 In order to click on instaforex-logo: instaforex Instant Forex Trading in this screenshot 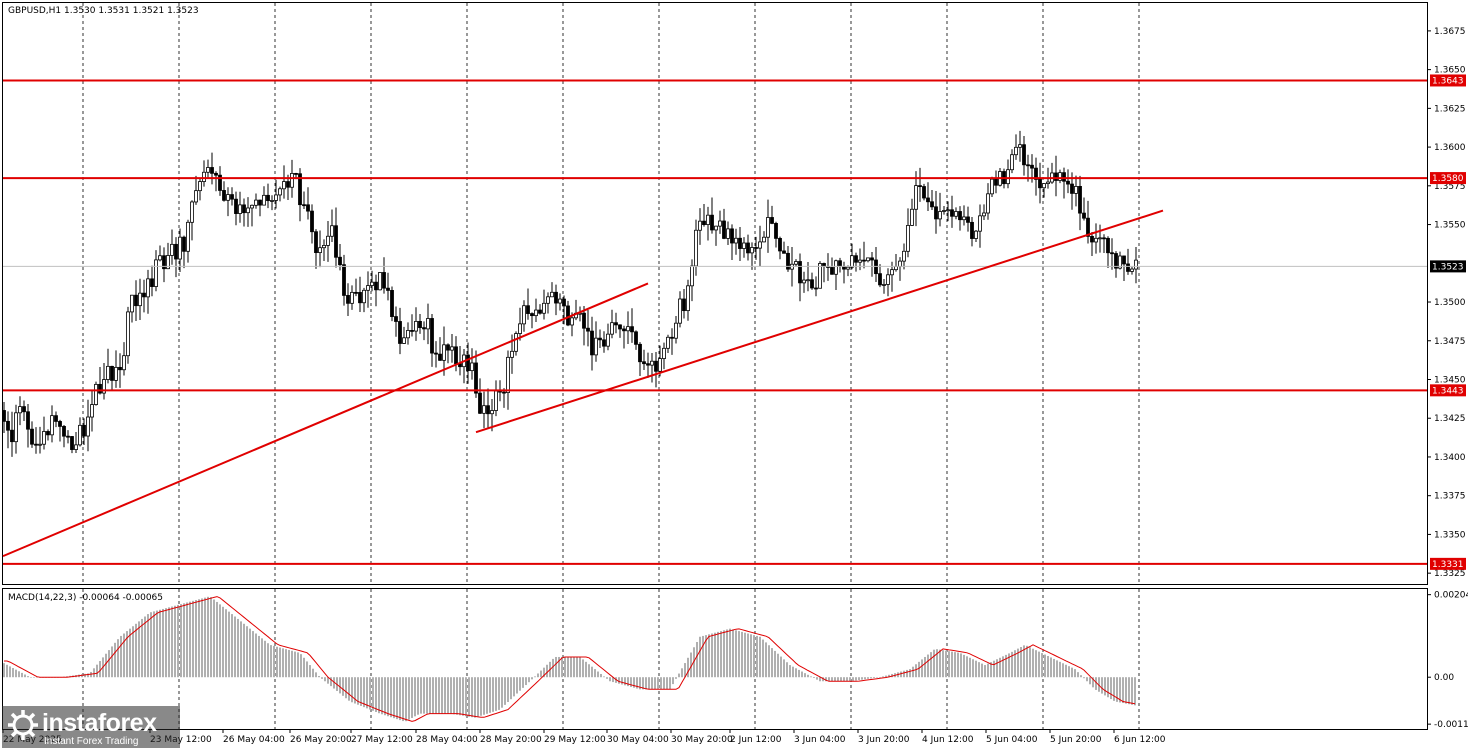, I will do `click(91, 727)`.